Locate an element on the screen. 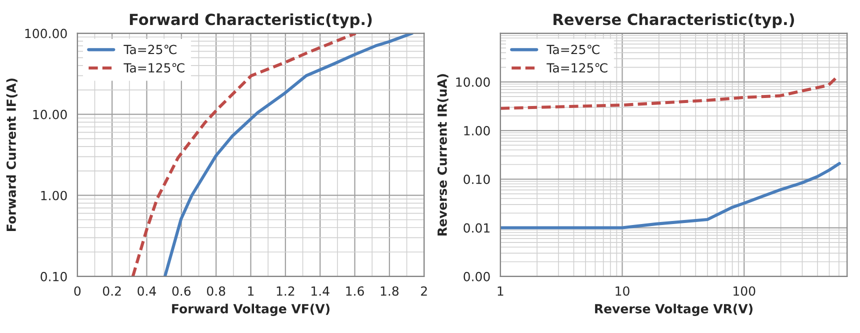  x-tick-label: 1.2 is located at coordinates (285, 291).